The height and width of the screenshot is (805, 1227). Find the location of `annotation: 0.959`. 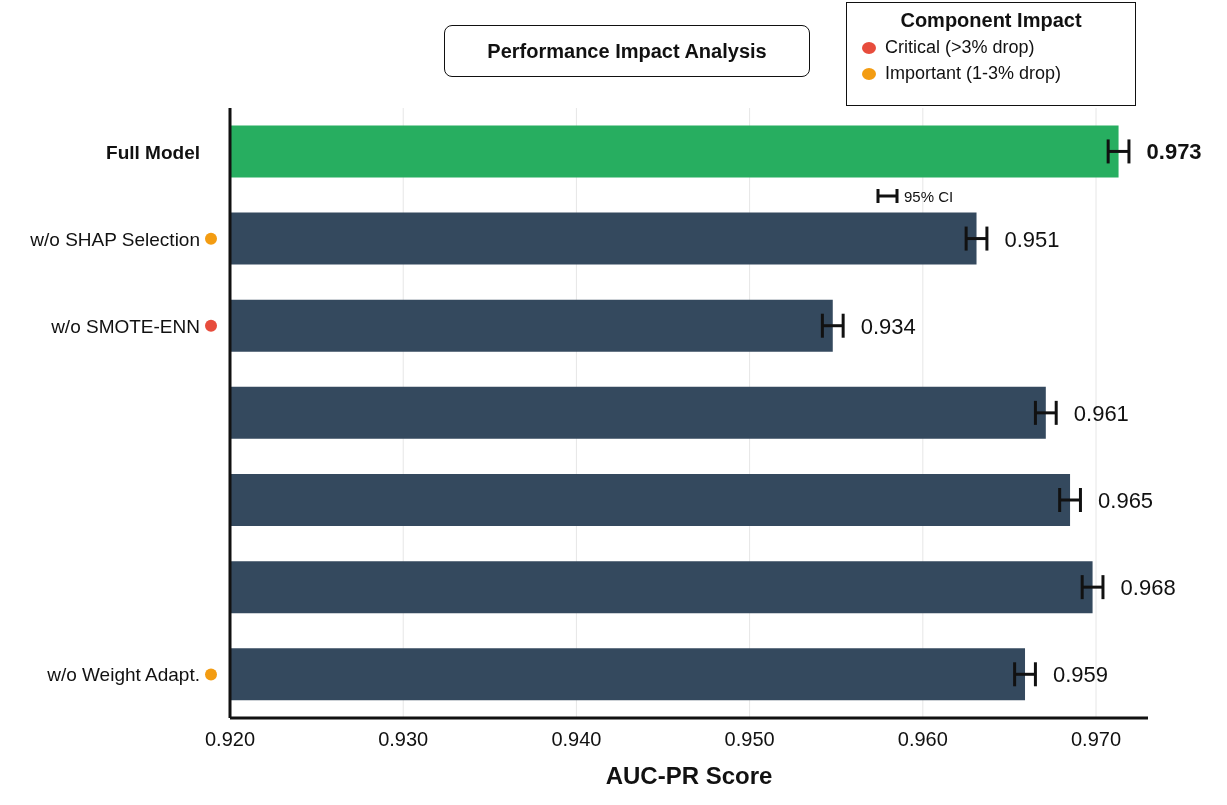

annotation: 0.959 is located at coordinates (1081, 675).